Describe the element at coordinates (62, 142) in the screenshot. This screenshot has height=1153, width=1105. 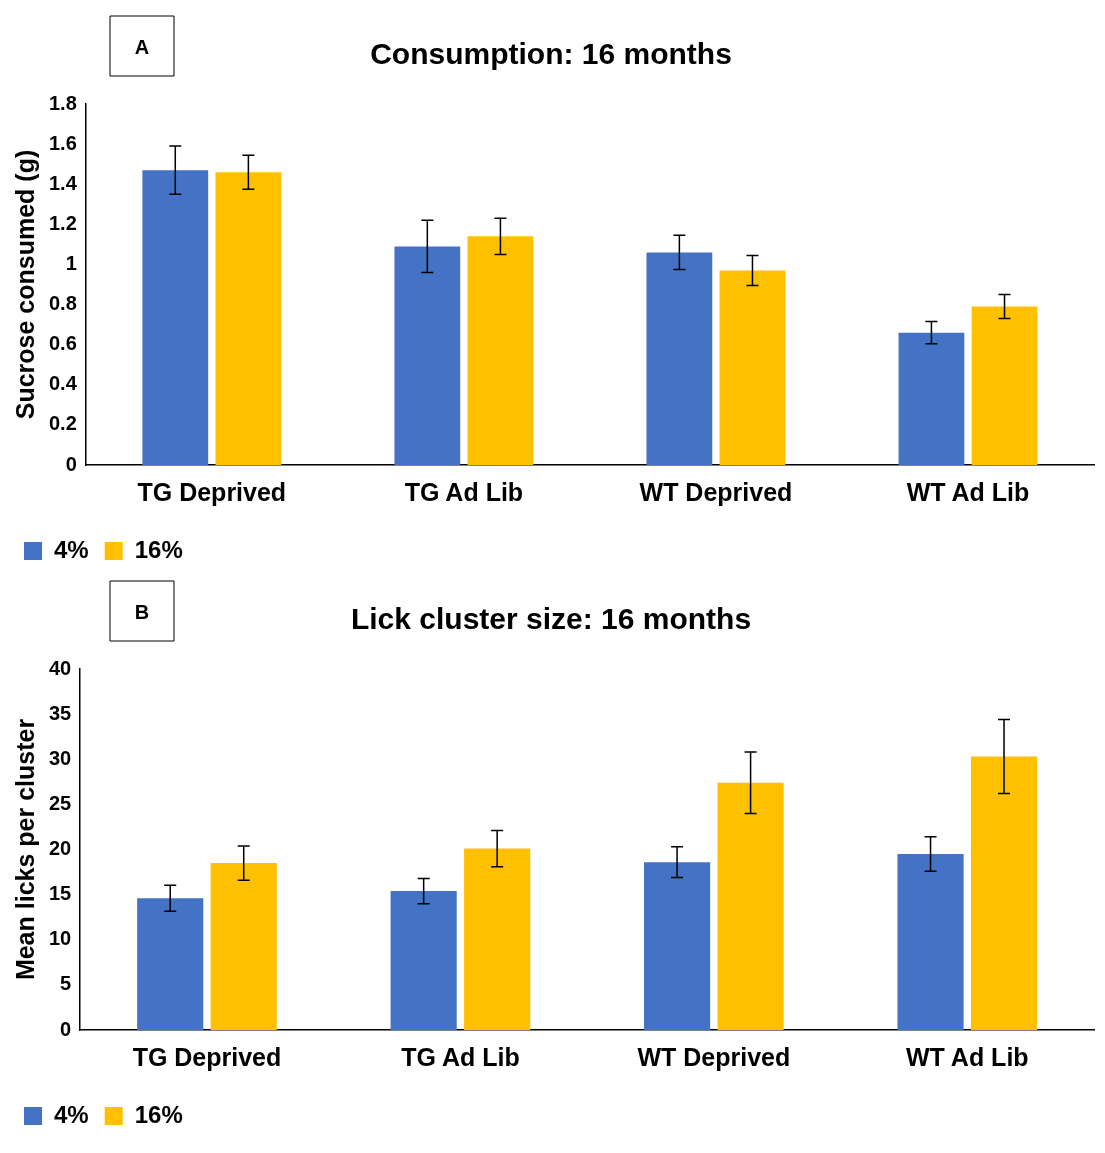
I see `y-tick-label: 1.6` at that location.